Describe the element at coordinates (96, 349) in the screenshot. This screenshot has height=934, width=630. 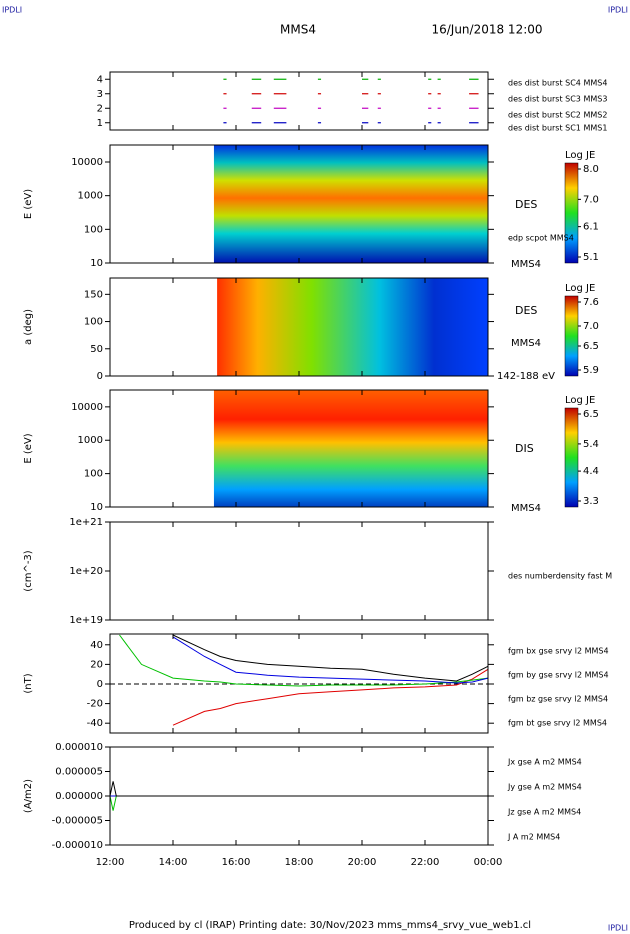
I see `y-tick-label: 50` at that location.